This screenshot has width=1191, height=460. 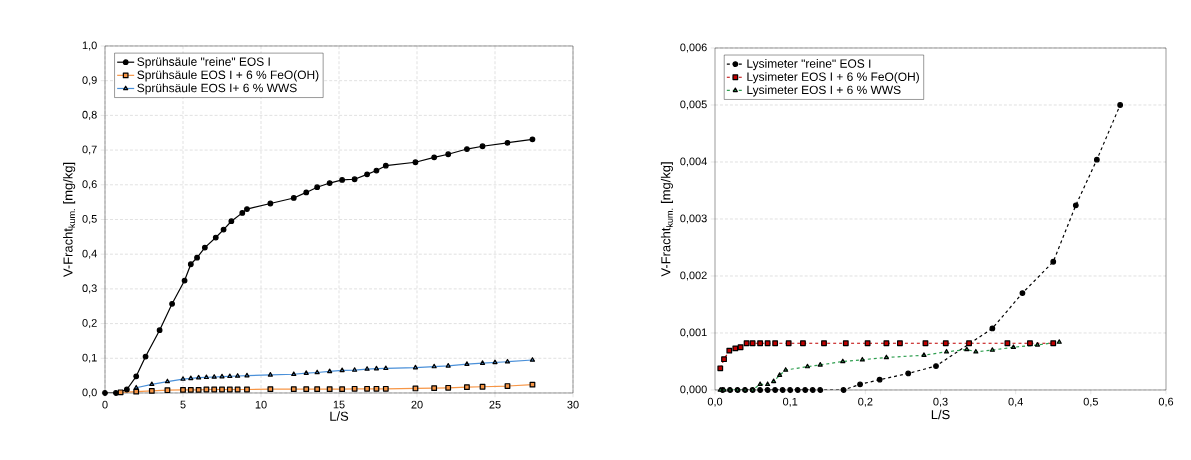 I want to click on y-tick-label: 0,0, so click(x=89, y=393).